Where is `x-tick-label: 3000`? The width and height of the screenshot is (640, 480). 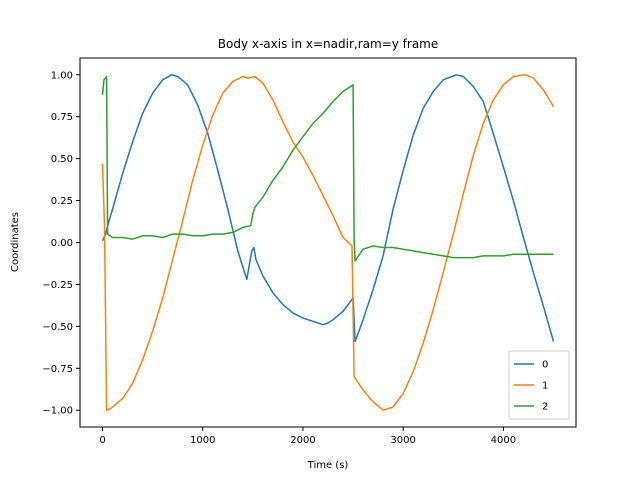 x-tick-label: 3000 is located at coordinates (402, 440).